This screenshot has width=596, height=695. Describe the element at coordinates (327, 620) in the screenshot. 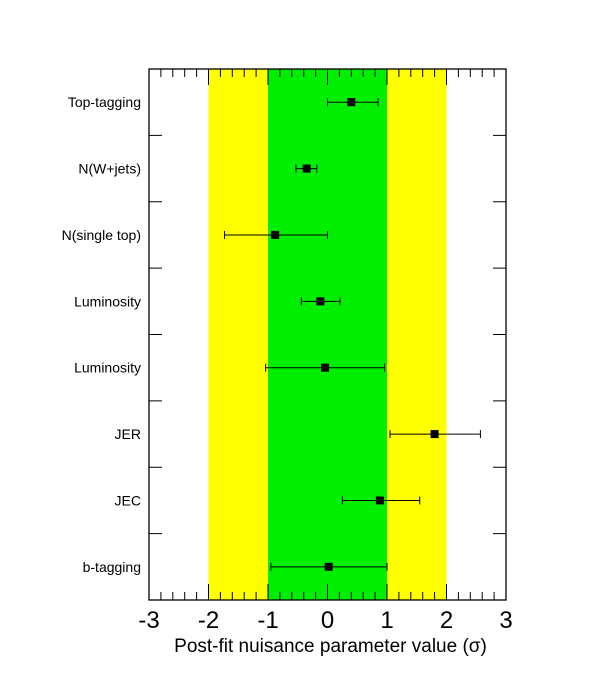

I see `x-tick-label: 0` at that location.